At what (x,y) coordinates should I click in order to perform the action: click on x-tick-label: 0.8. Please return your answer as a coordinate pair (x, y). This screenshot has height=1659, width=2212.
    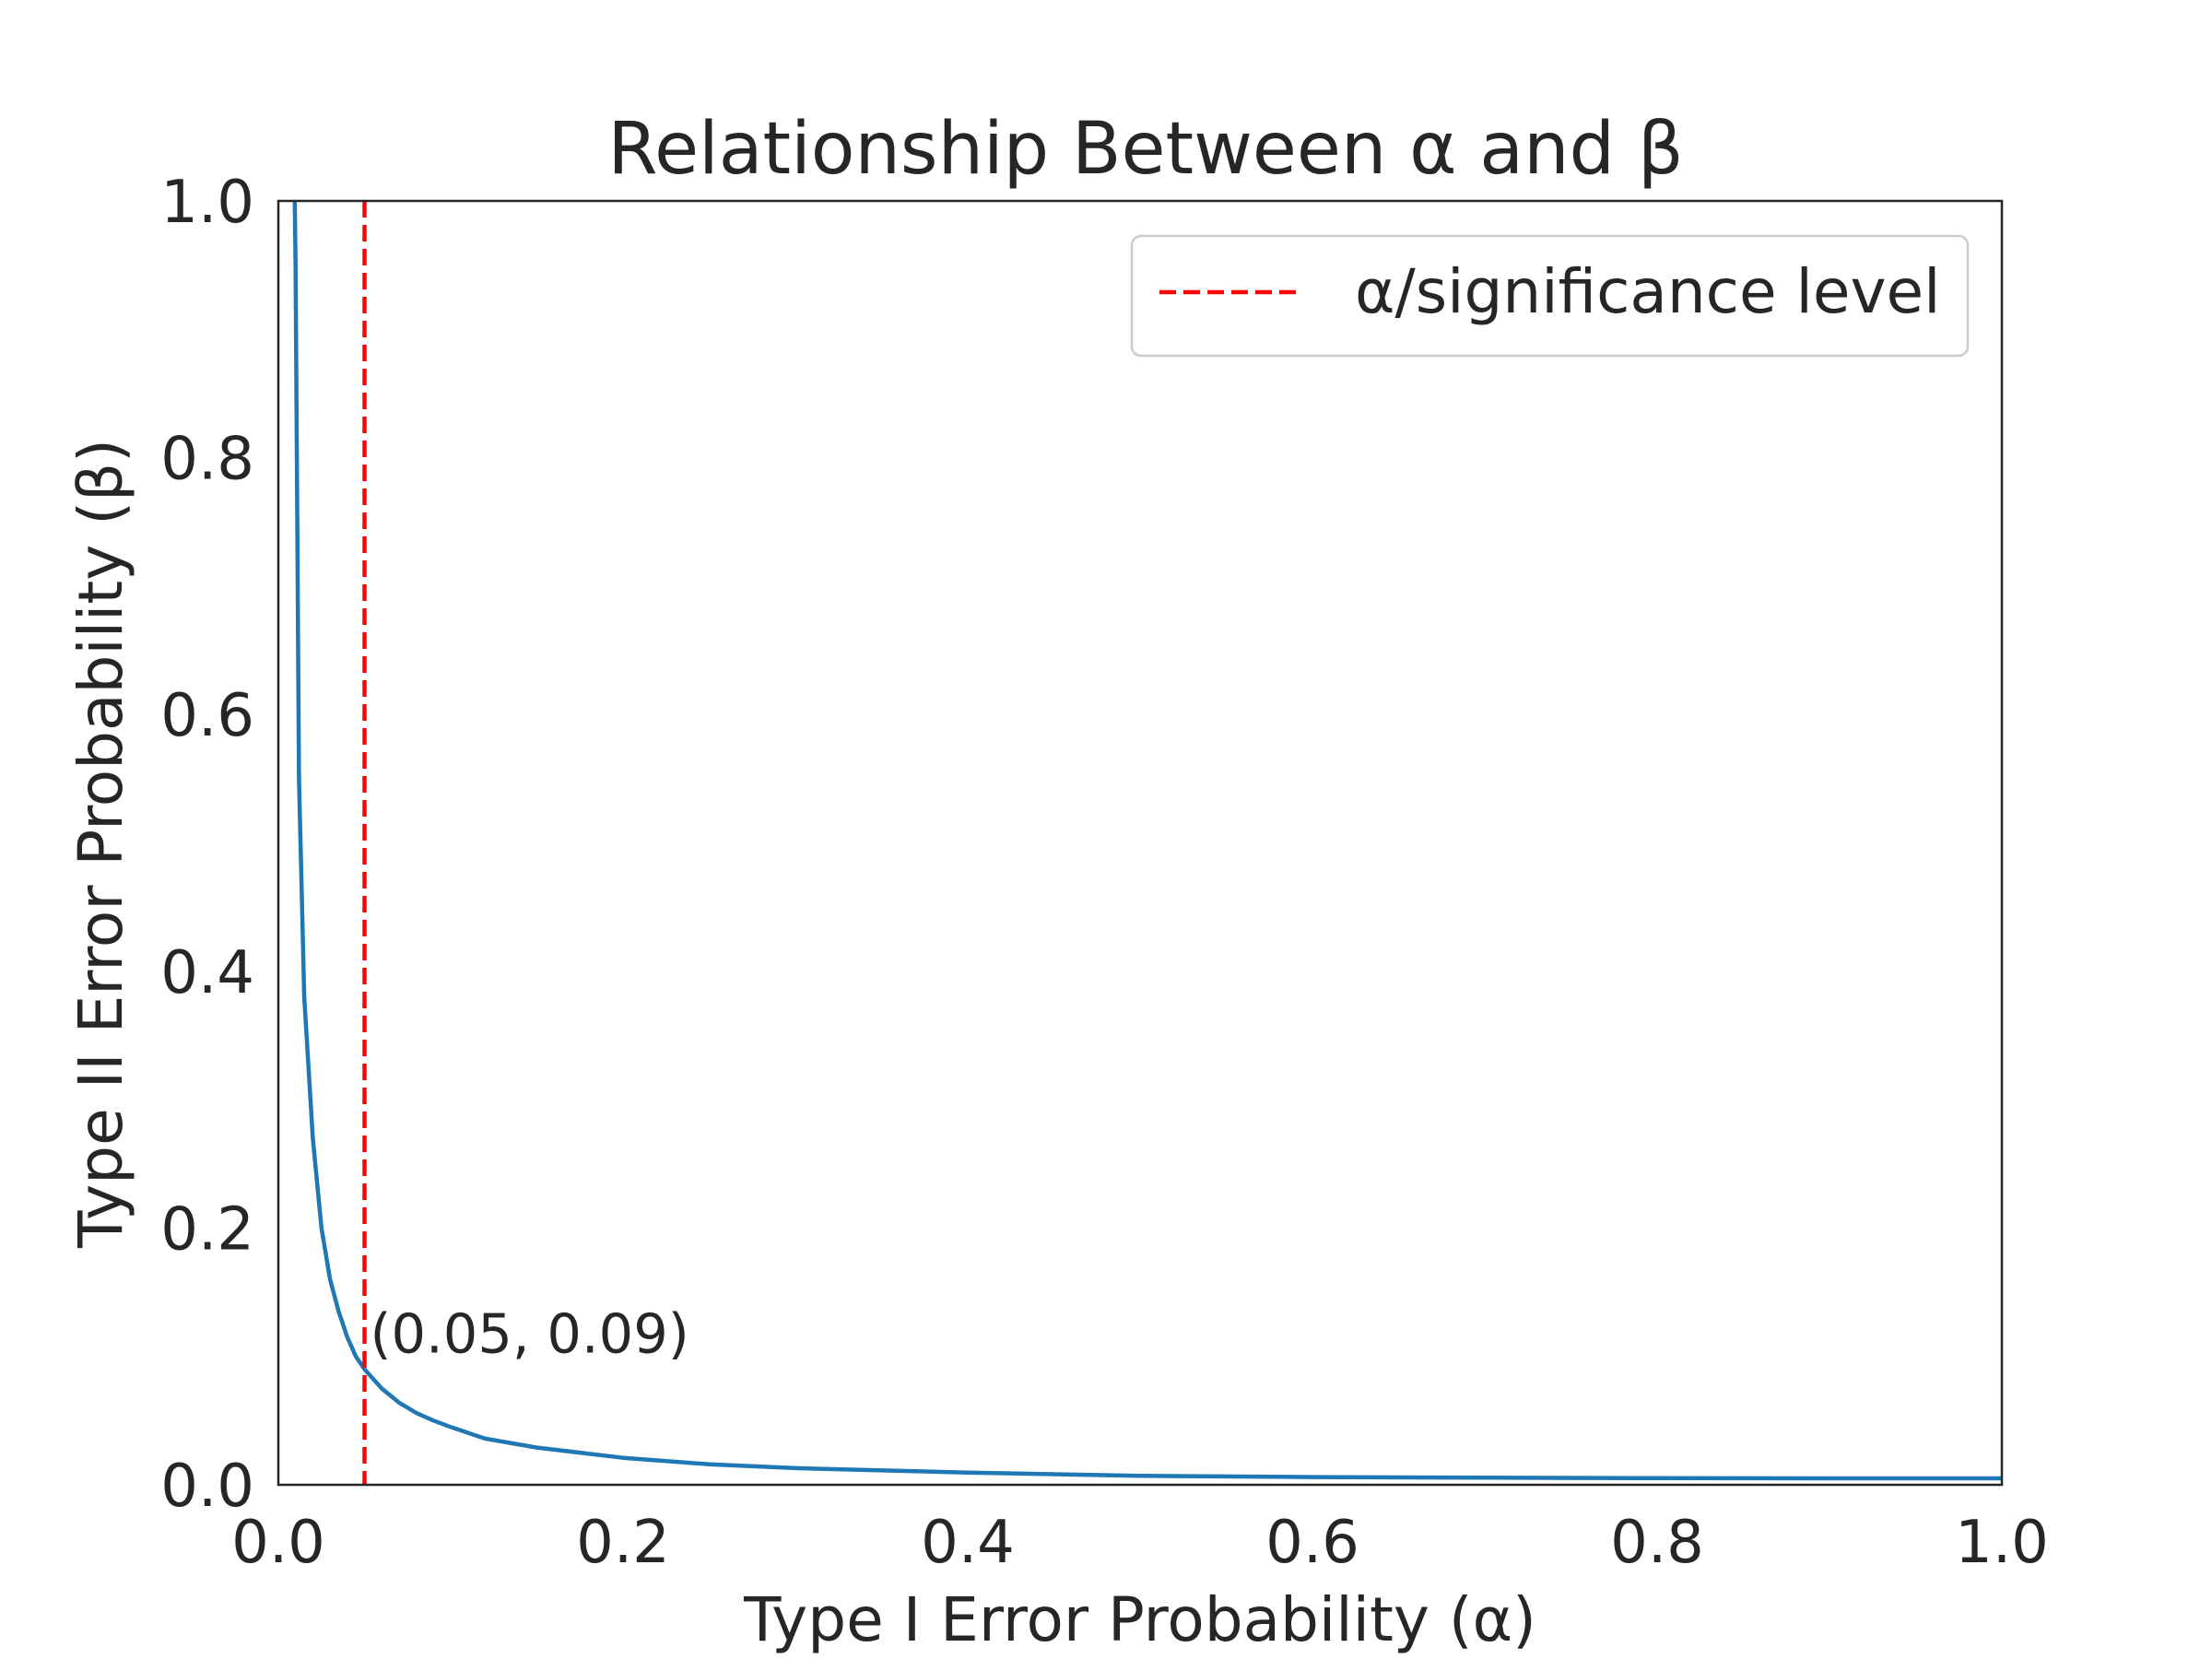
    Looking at the image, I should click on (1657, 1543).